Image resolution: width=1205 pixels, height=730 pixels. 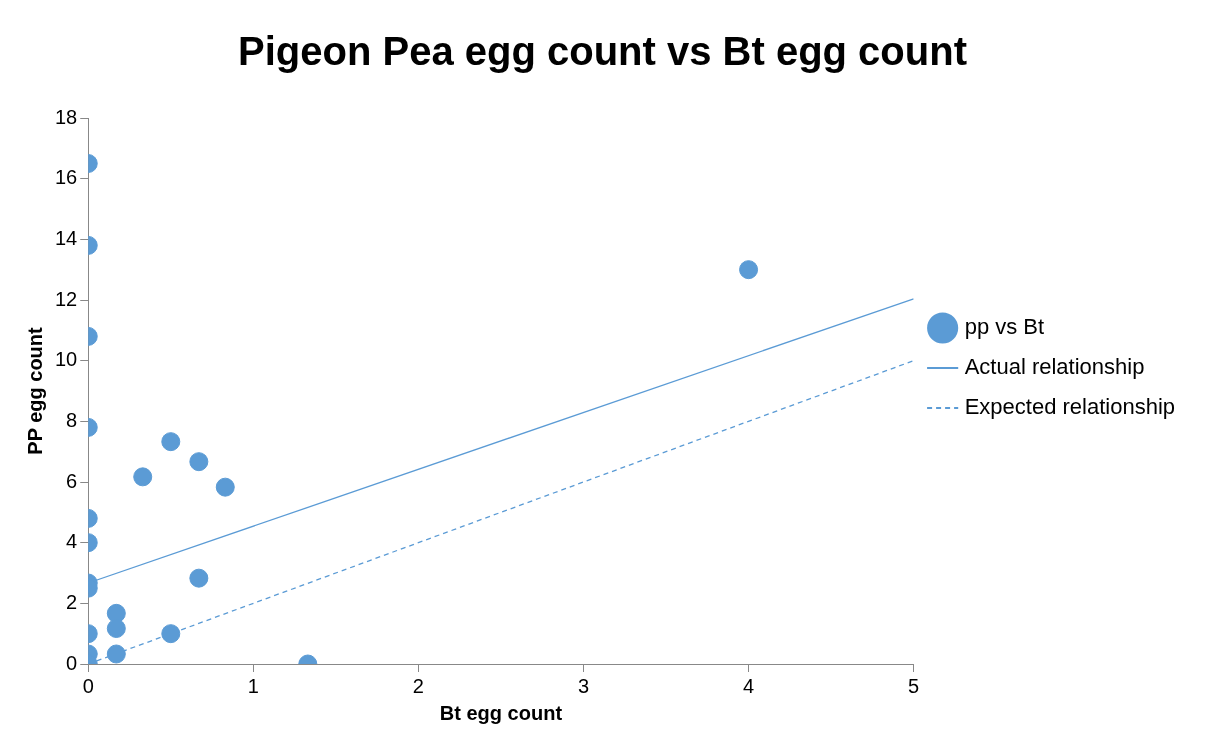 I want to click on y-tick-label: 8, so click(x=72, y=419).